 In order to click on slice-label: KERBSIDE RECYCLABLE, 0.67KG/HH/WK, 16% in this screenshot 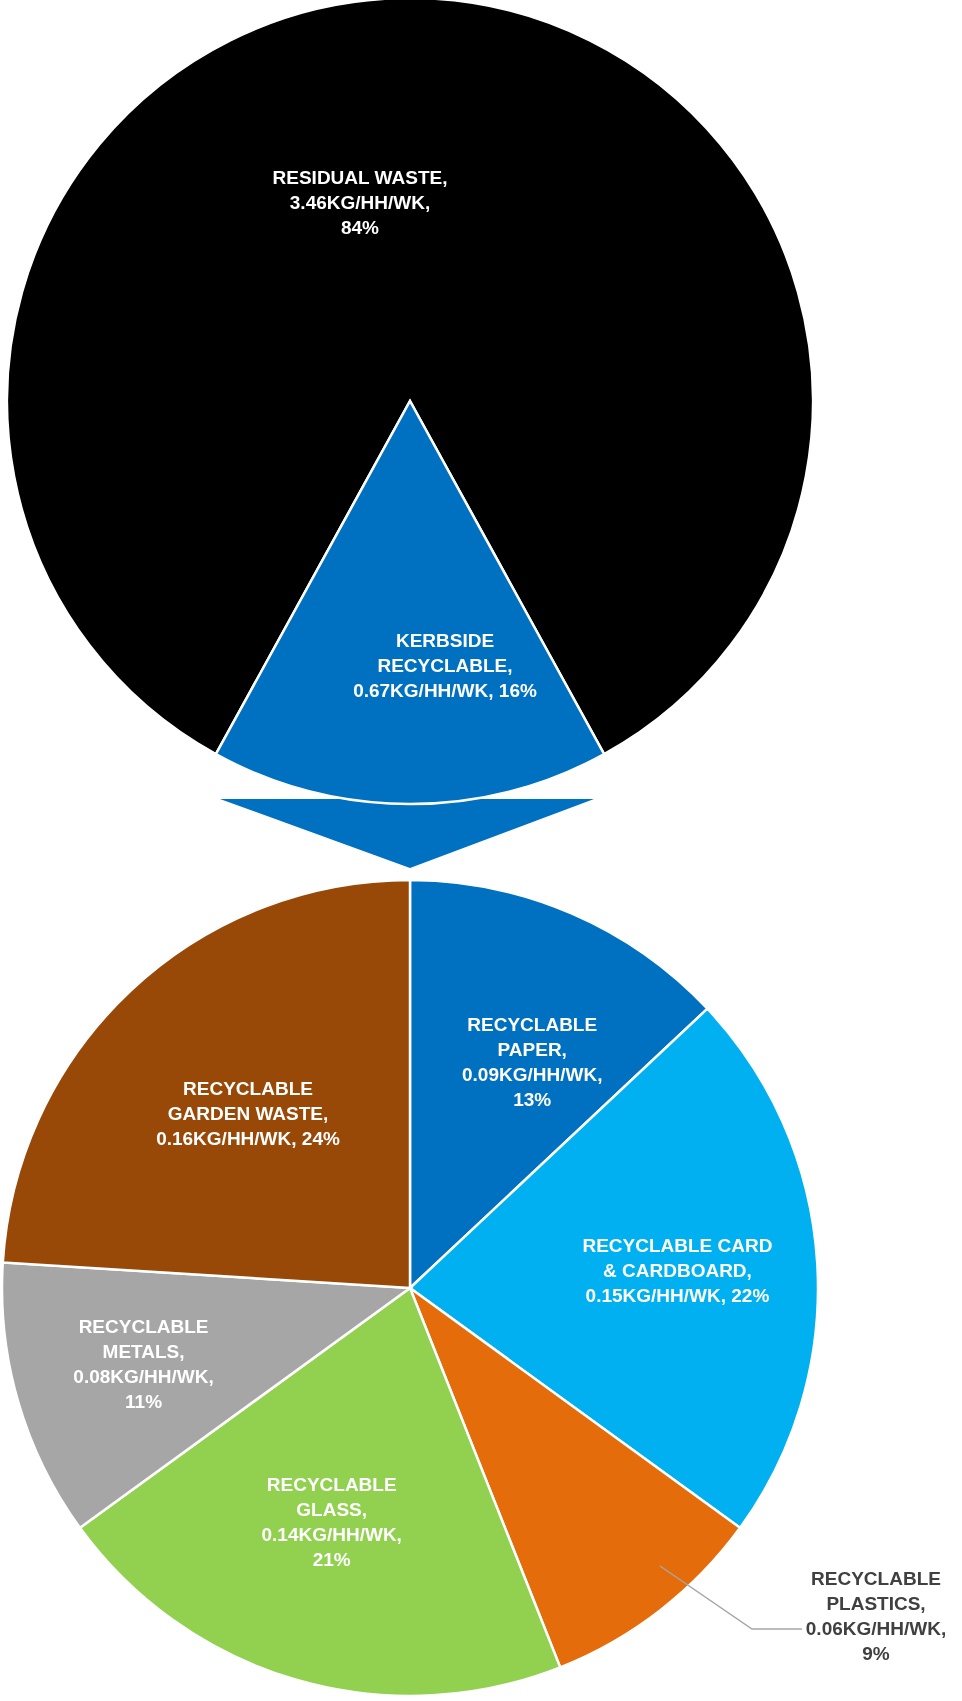, I will do `click(445, 665)`.